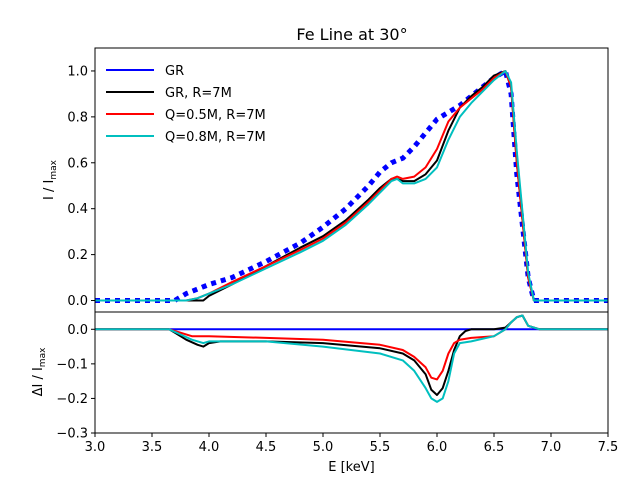  Describe the element at coordinates (551, 447) in the screenshot. I see `x-tick-label-8: 7.0` at that location.